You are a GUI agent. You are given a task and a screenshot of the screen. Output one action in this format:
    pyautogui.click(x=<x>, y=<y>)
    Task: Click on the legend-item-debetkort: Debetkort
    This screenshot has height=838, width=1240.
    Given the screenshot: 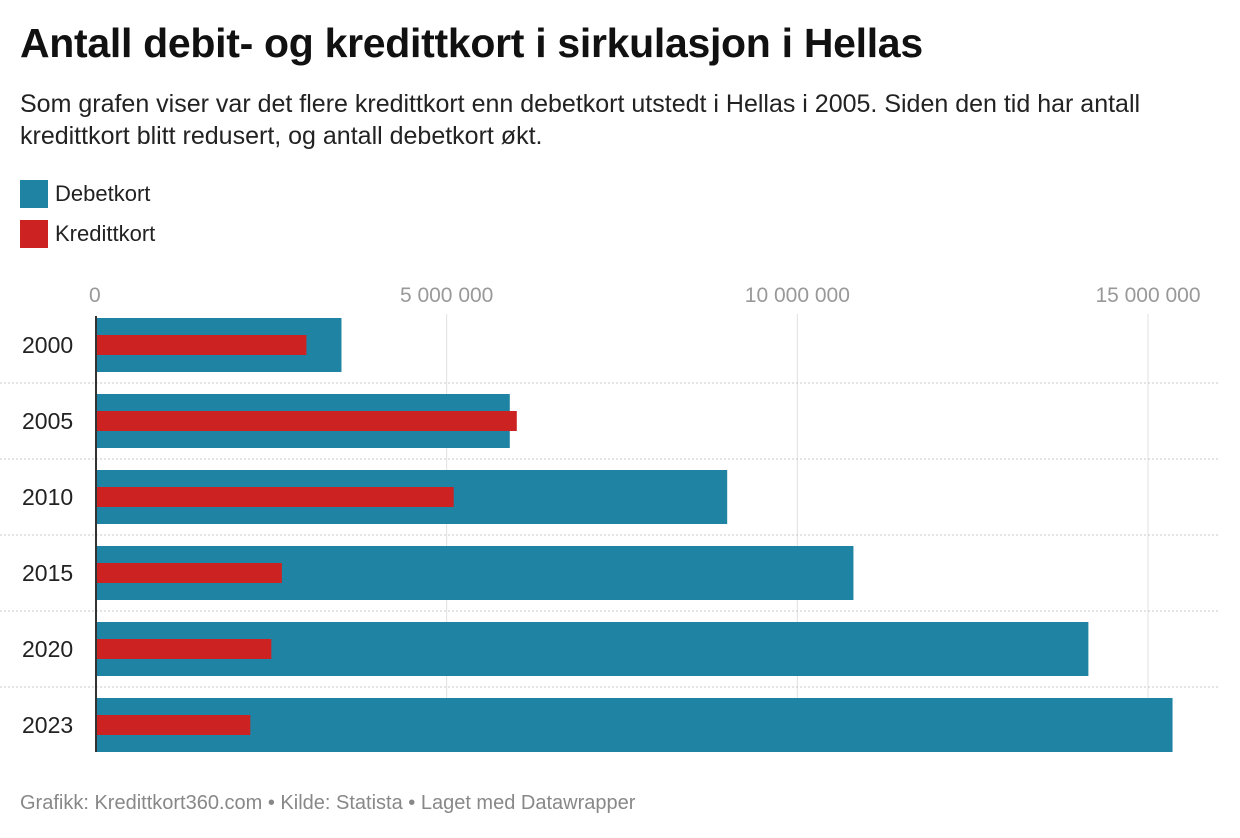 What is the action you would take?
    pyautogui.click(x=87, y=194)
    